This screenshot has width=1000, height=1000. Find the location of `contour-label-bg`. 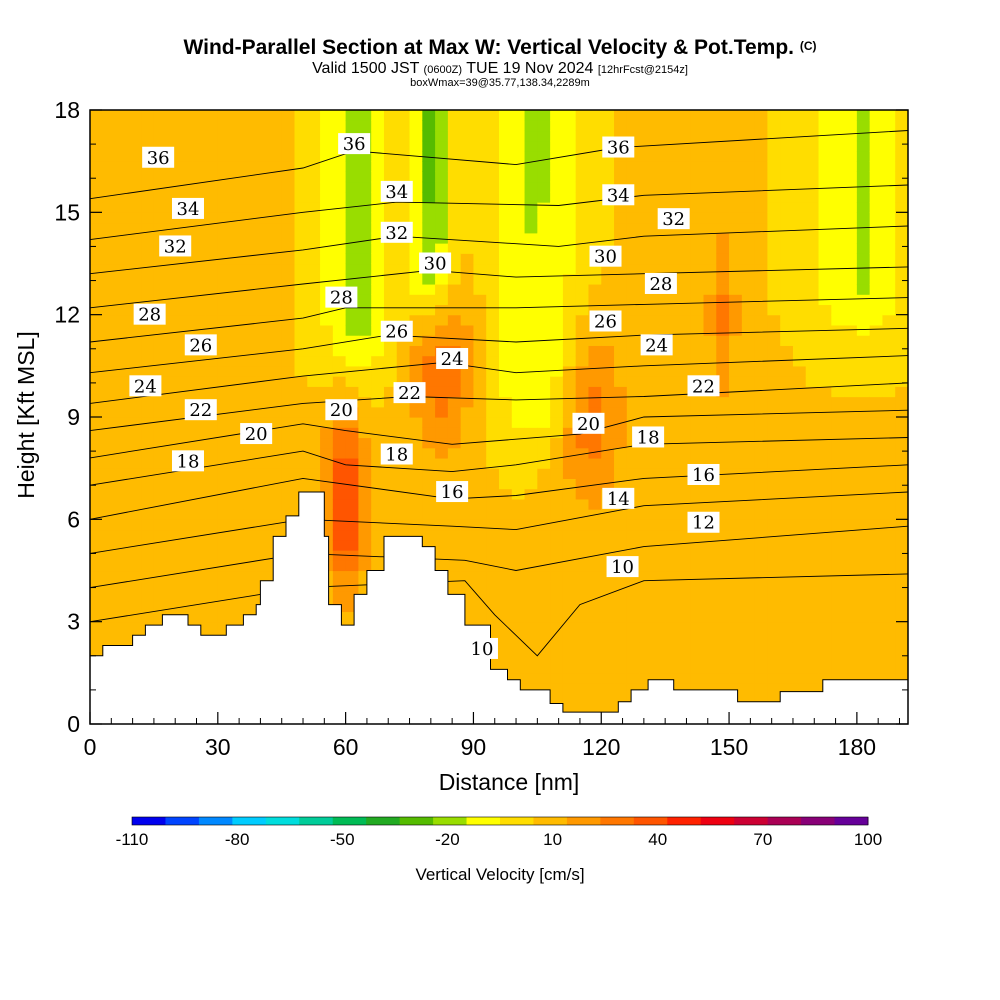

contour-label-bg is located at coordinates (200, 345).